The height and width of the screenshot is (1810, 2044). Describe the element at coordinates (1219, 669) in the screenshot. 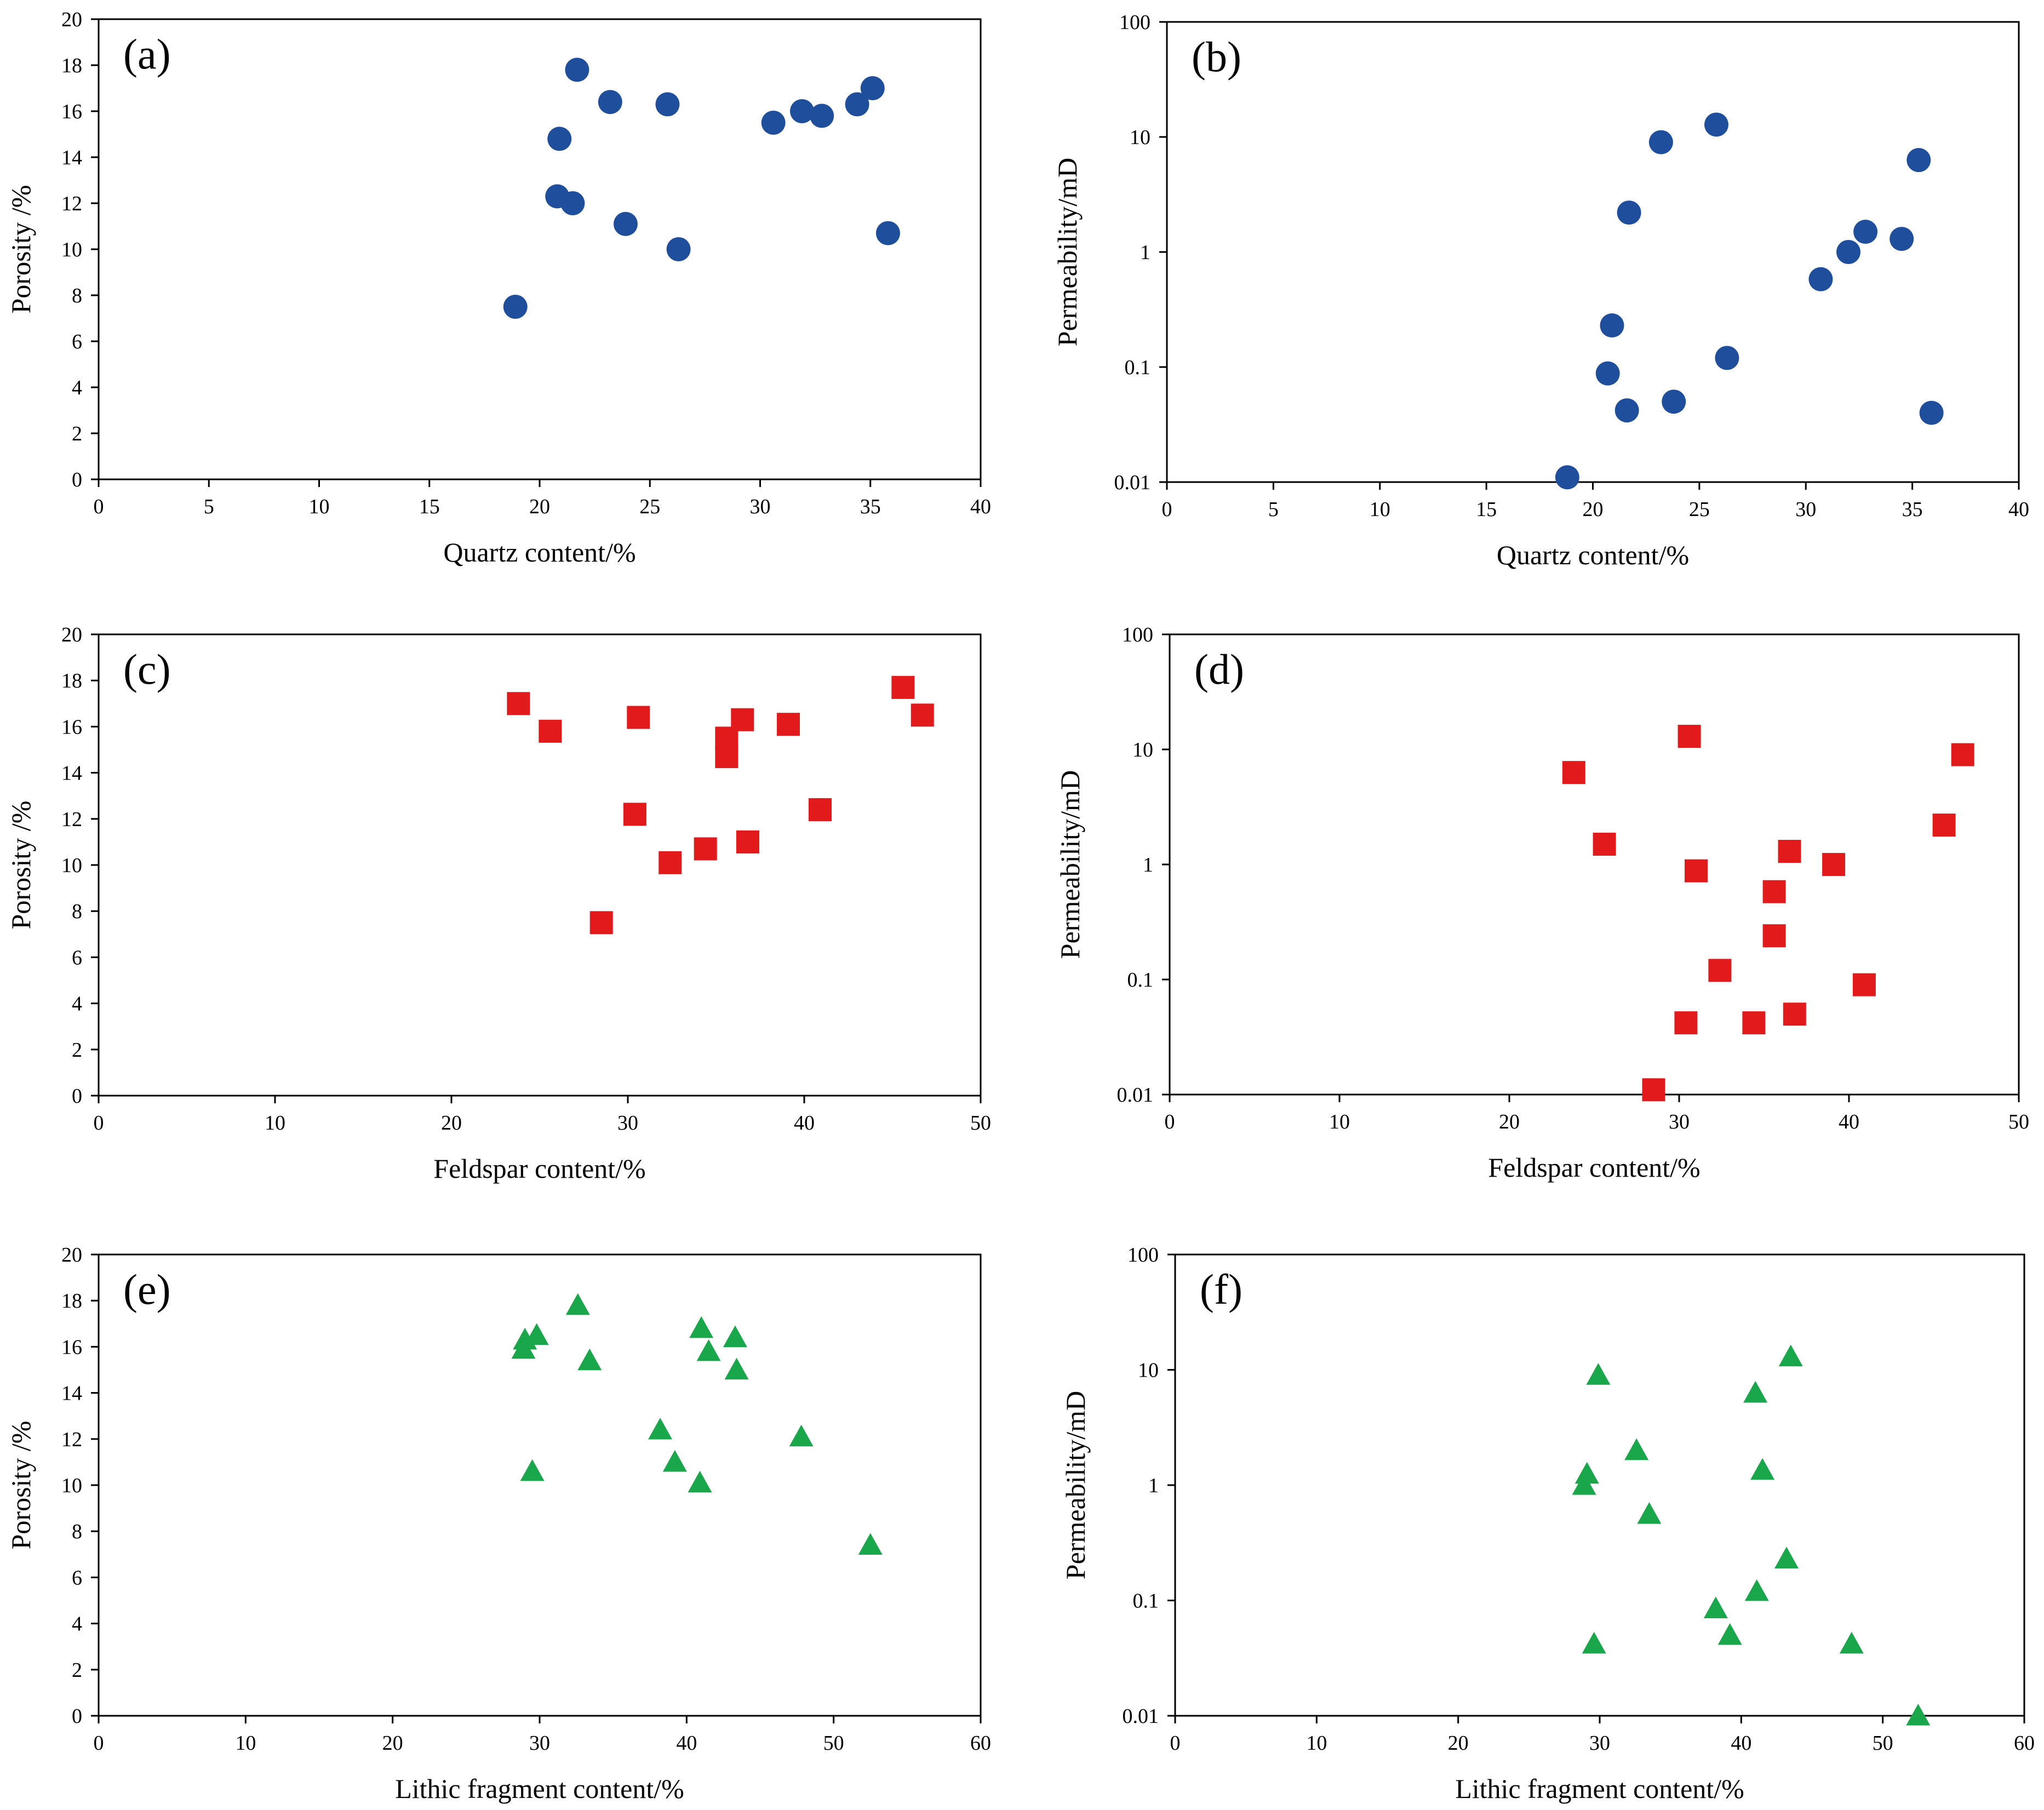

I see `panel-label: (d)` at that location.